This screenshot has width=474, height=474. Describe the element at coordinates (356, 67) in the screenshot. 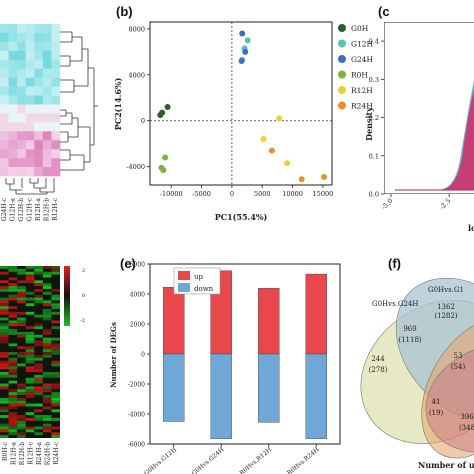

I see `pca-legend: G0H G12H G24H R0H R12H R24H` at that location.